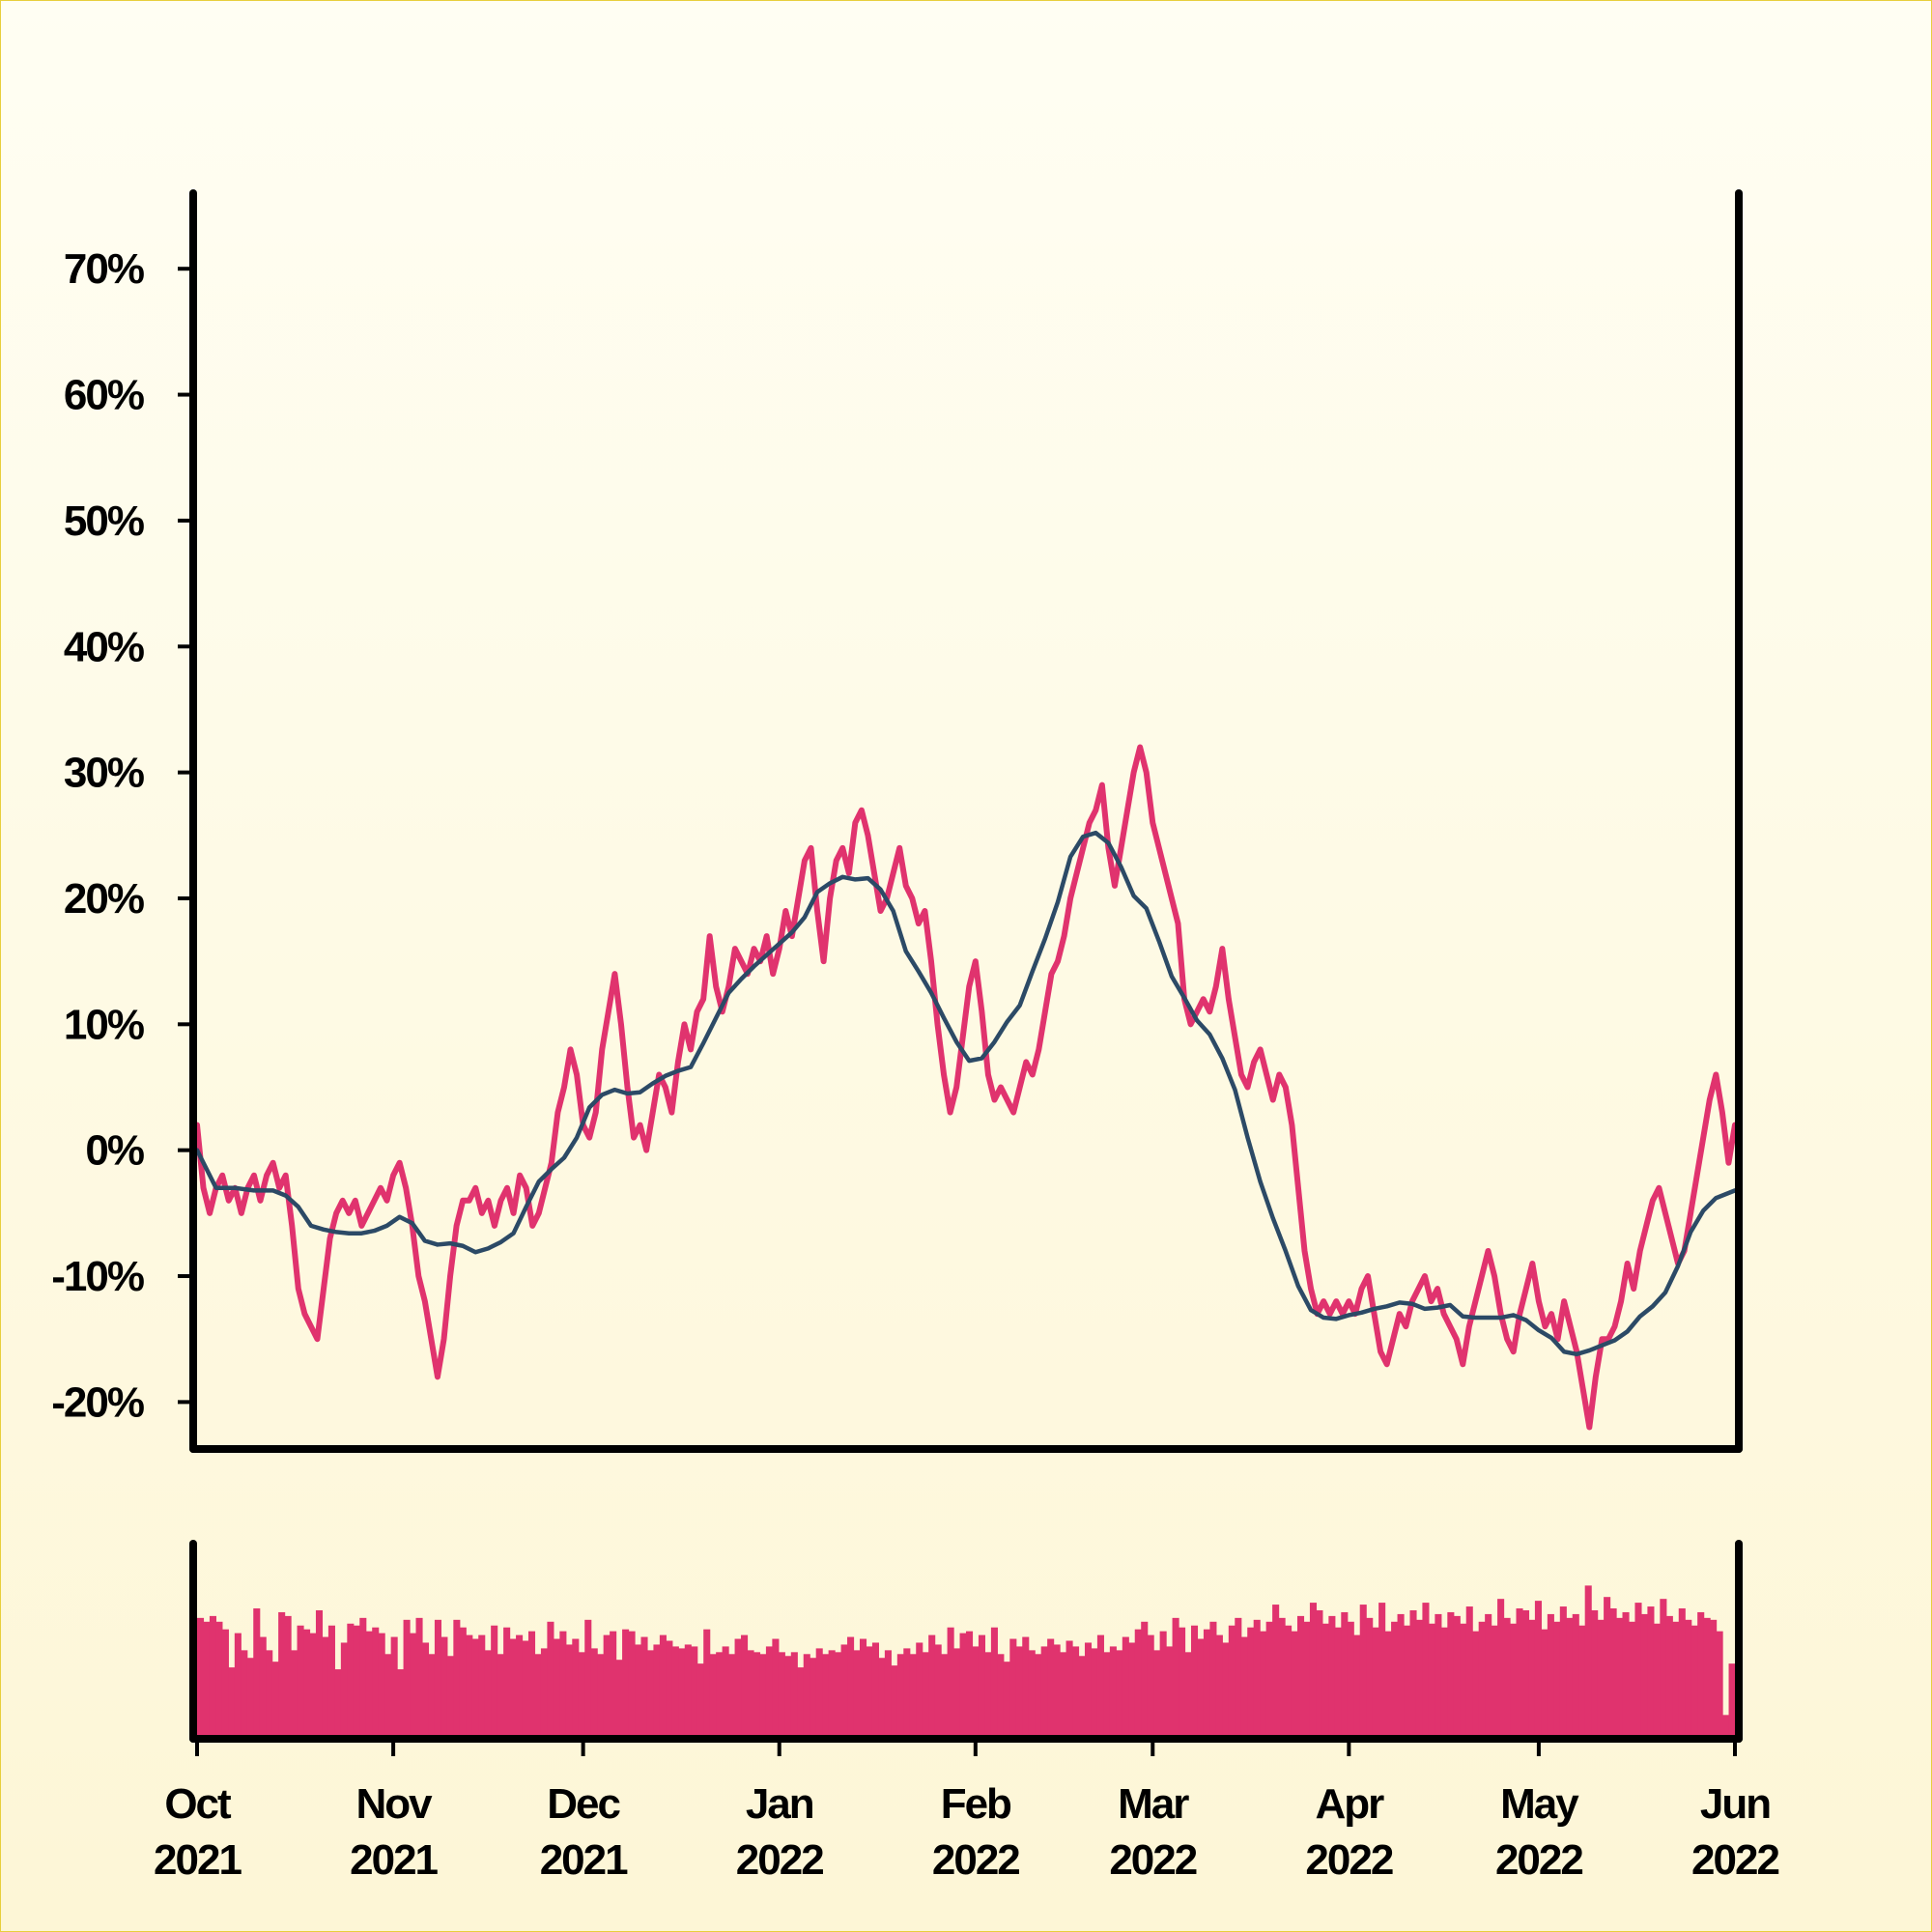  I want to click on x-tick-month: Feb, so click(976, 1804).